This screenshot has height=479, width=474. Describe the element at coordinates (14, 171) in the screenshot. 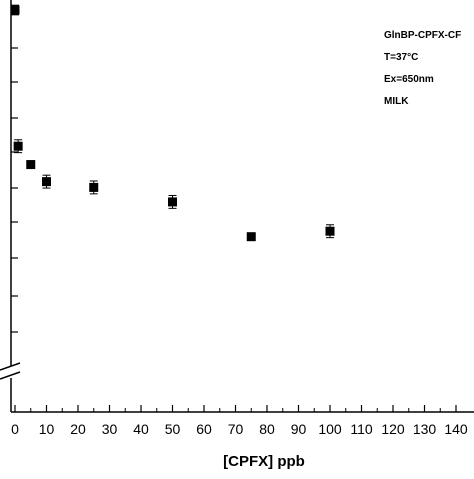

I see `y-ticks` at that location.